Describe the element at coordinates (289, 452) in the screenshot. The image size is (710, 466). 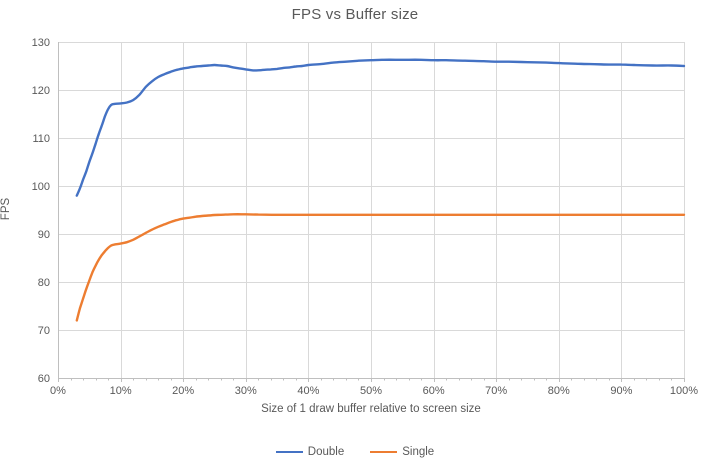
I see `legend-swatch-double-line` at that location.